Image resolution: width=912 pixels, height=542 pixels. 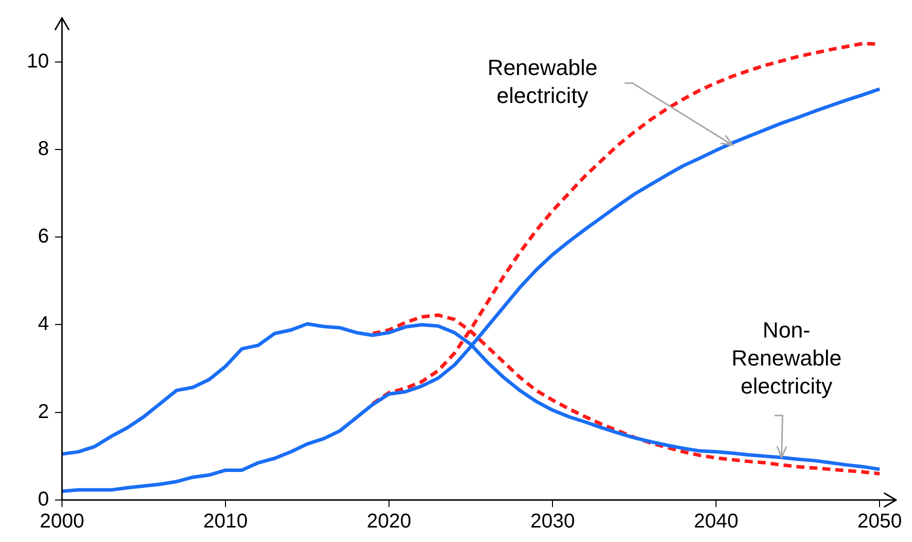 I want to click on y-tick-label: 8, so click(x=43, y=149).